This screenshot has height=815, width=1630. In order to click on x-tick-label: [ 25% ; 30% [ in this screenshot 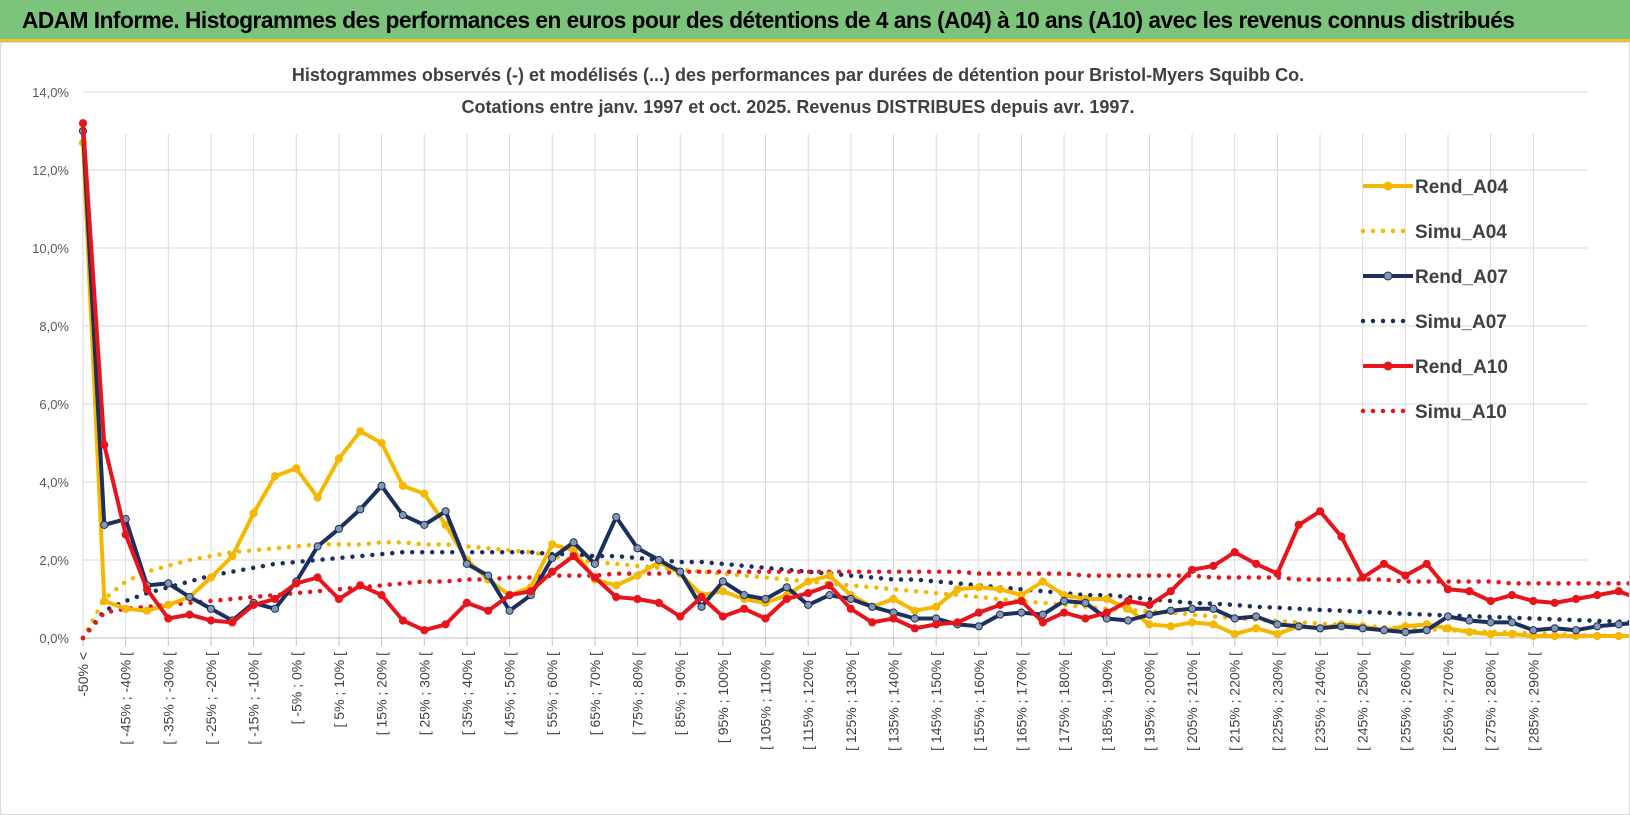, I will do `click(424, 693)`.